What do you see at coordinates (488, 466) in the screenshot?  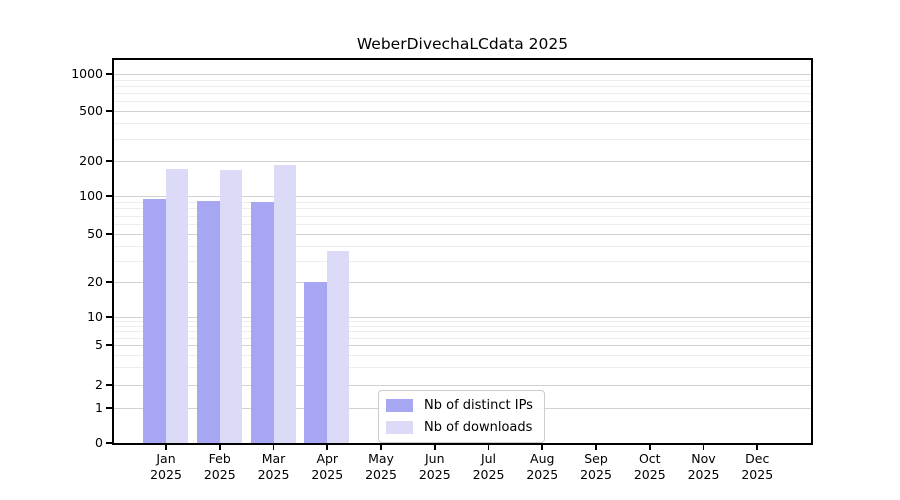 I see `x-tick-label-jul: Jul 2025` at bounding box center [488, 466].